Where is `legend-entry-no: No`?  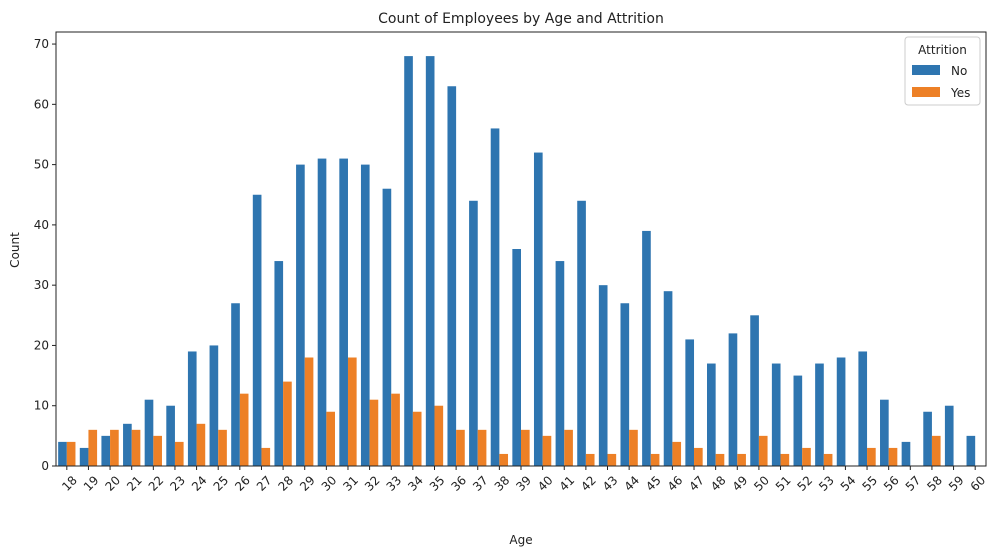
legend-entry-no: No is located at coordinates (959, 71).